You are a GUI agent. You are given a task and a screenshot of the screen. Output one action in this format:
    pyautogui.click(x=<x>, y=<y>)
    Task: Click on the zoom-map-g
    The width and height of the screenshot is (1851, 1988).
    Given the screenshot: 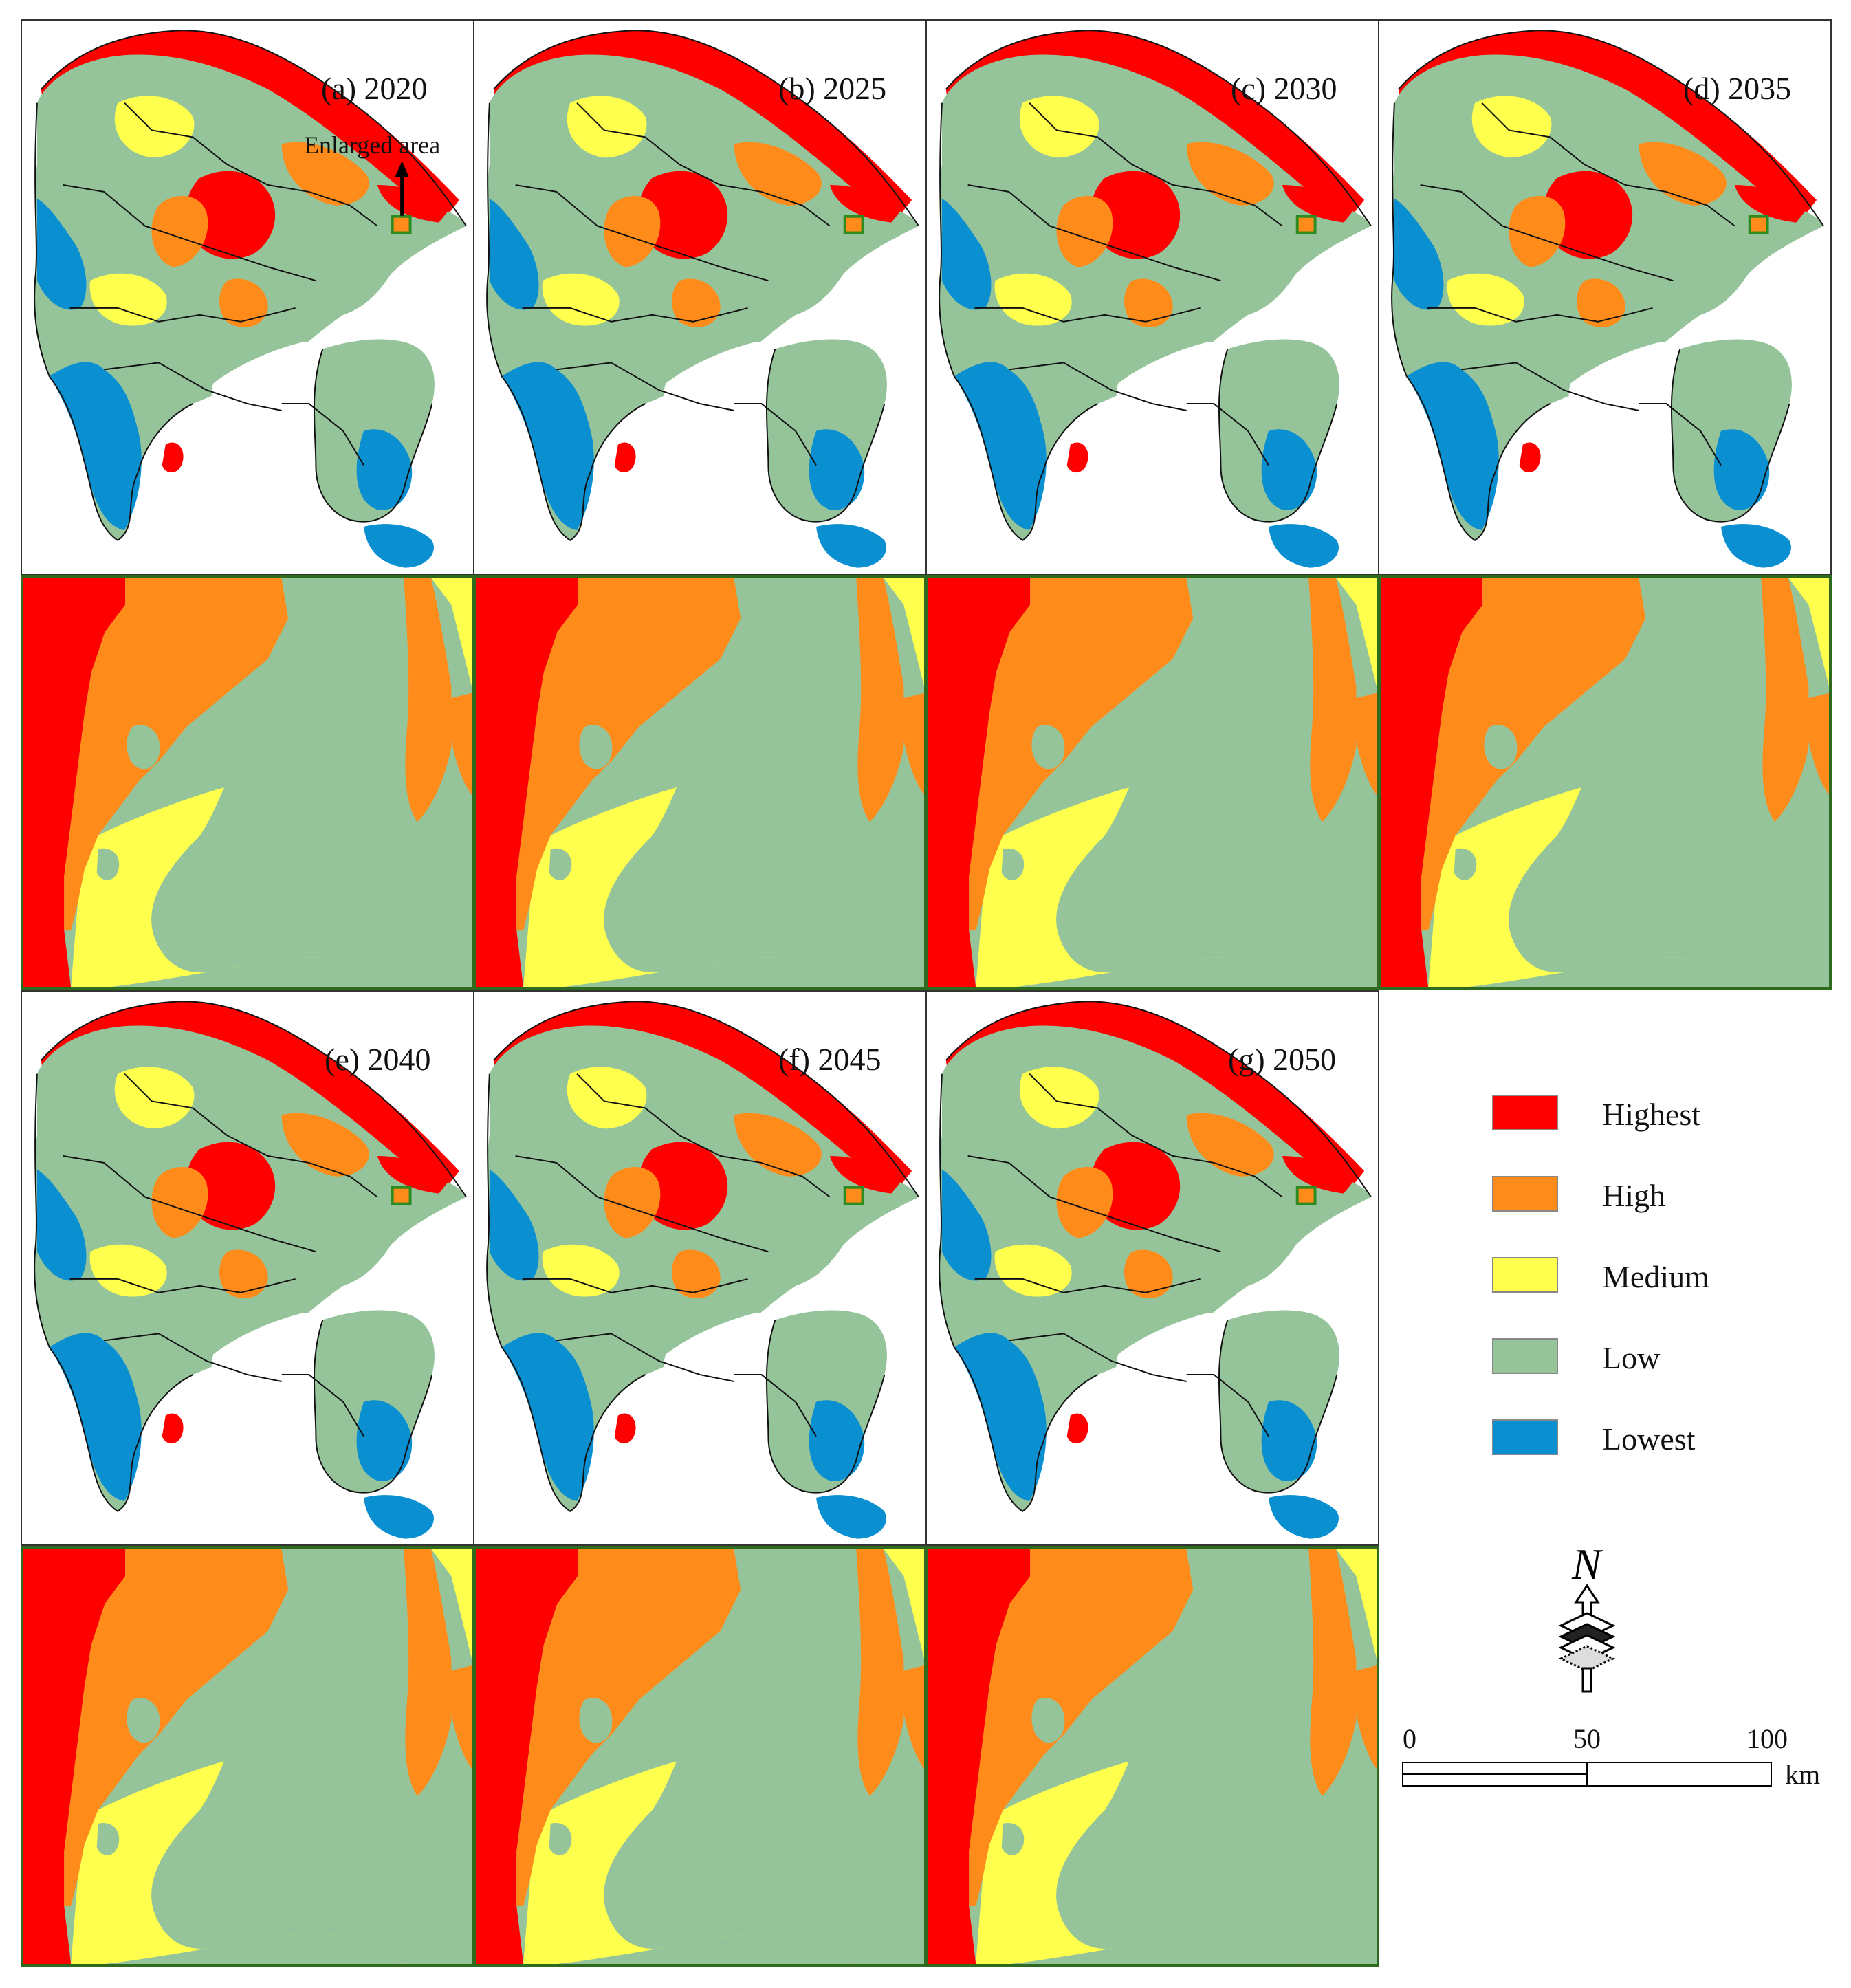 What is the action you would take?
    pyautogui.click(x=1152, y=1756)
    